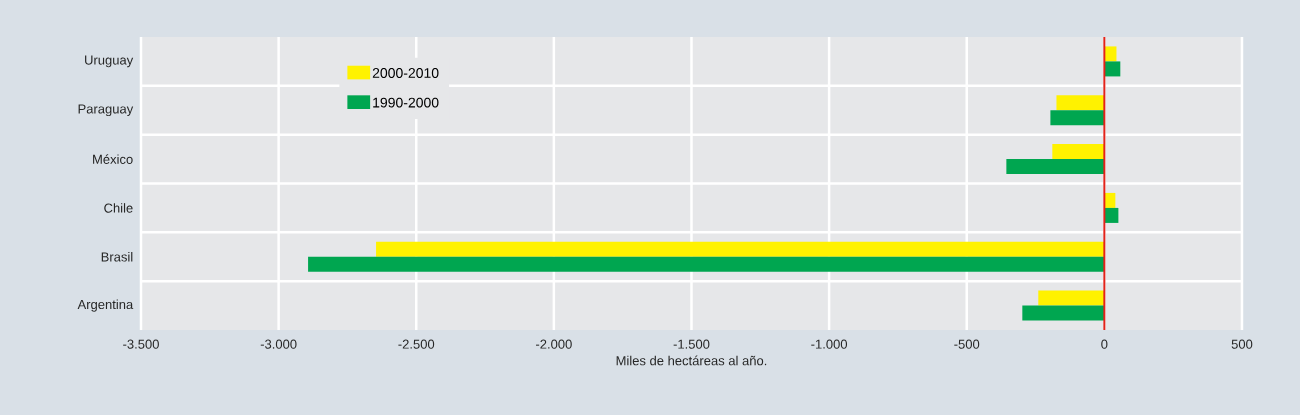 This screenshot has width=1300, height=415. Describe the element at coordinates (118, 208) in the screenshot. I see `y-tick-label: Chile` at that location.